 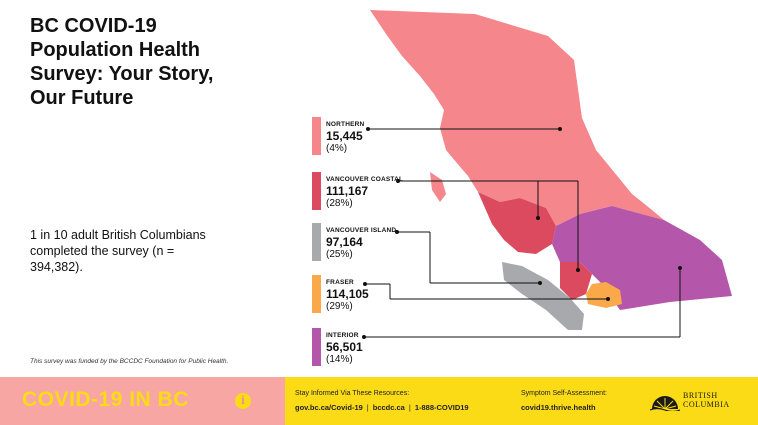 I want to click on region-count: 111,167, so click(x=347, y=191).